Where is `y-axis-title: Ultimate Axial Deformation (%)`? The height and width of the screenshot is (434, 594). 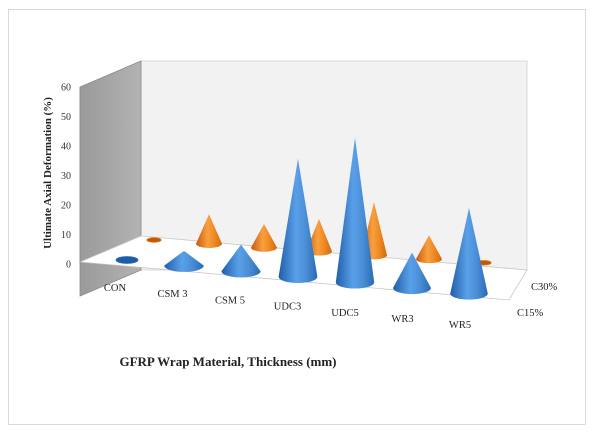 y-axis-title: Ultimate Axial Deformation (%) is located at coordinates (48, 173).